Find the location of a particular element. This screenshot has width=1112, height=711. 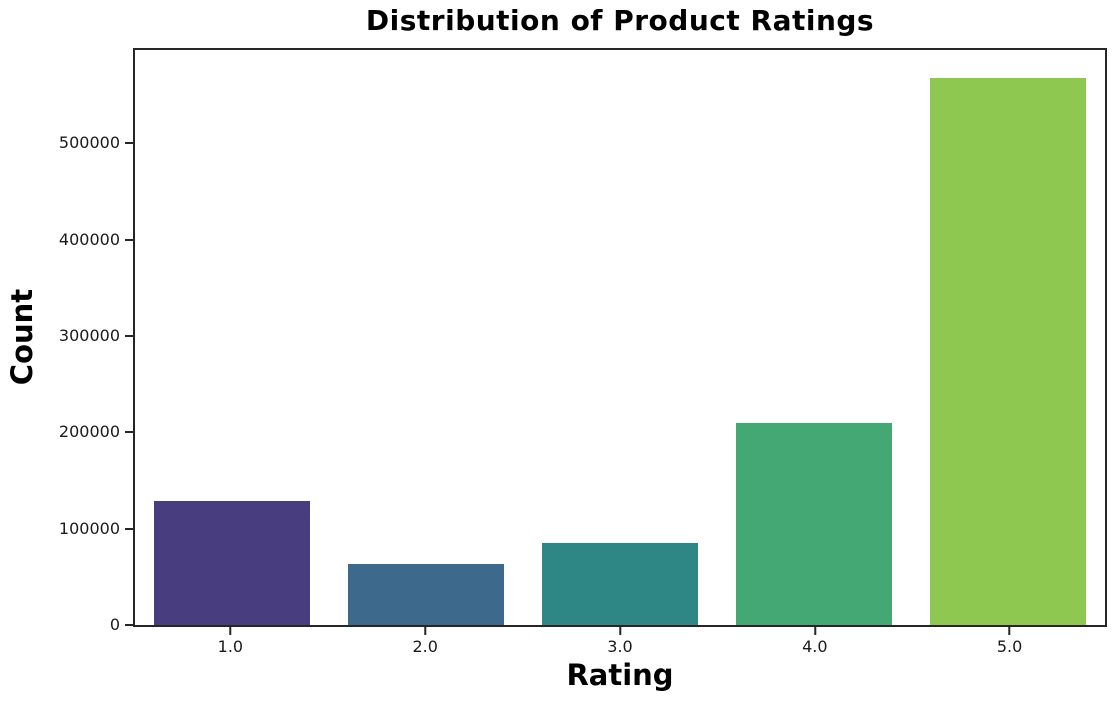

y-tick: 100000 is located at coordinates (66, 528).